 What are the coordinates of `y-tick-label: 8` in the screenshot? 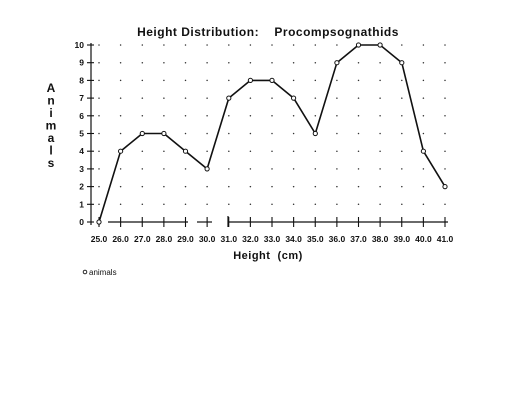 It's located at (81, 80).